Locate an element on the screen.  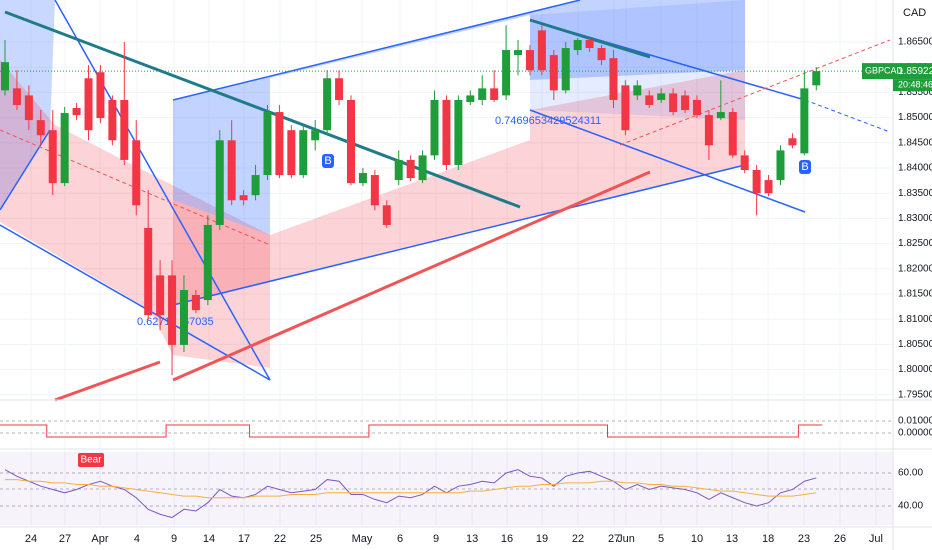
countdown-box is located at coordinates (912, 85).